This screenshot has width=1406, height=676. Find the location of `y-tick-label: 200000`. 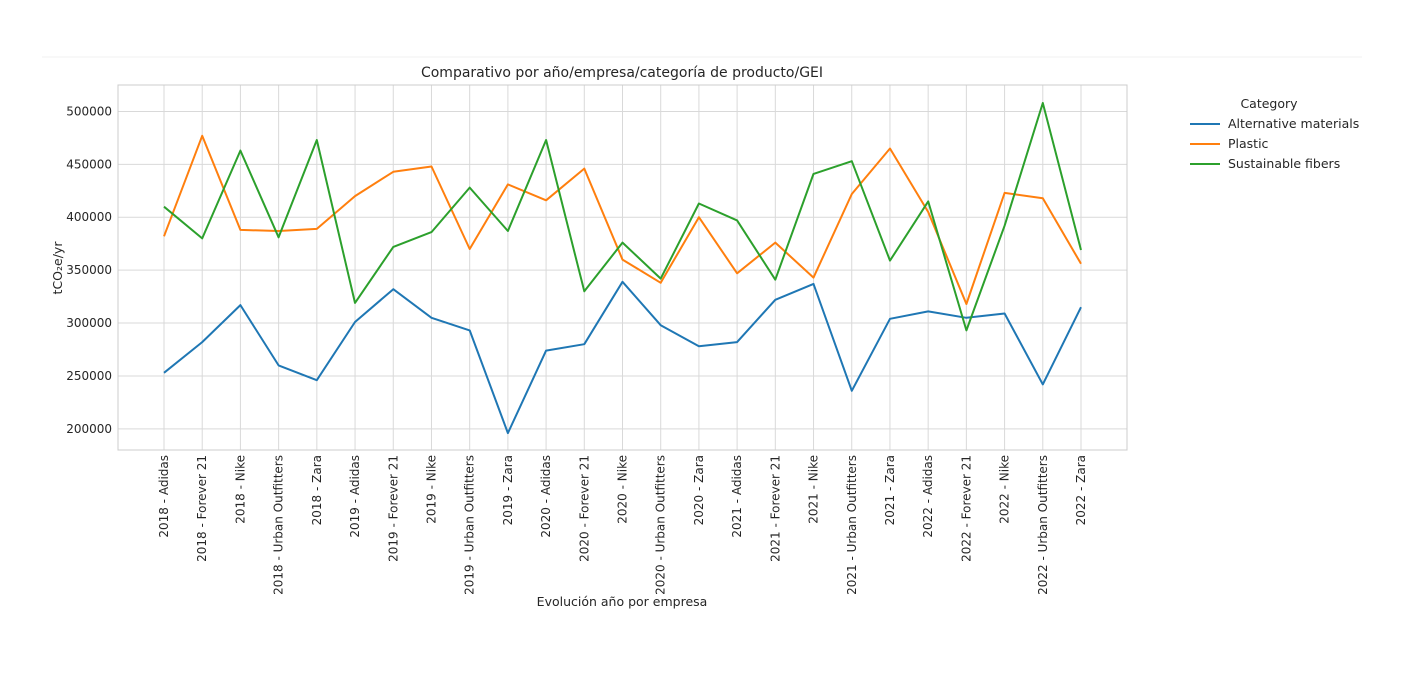

y-tick-label: 200000 is located at coordinates (89, 429).